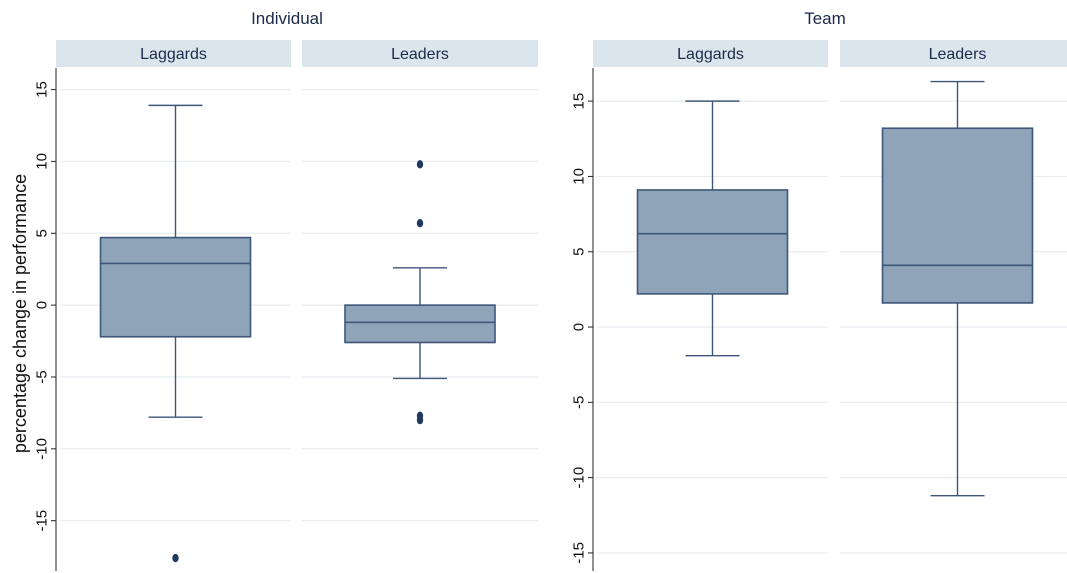 The image size is (1067, 573). I want to click on chart-title: Team, so click(825, 18).